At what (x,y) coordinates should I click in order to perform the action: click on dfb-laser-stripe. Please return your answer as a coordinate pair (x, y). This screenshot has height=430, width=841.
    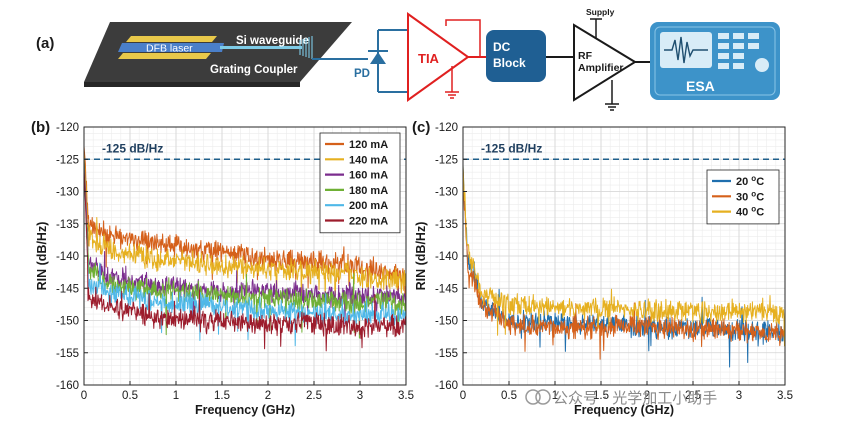
    Looking at the image, I should click on (171, 47).